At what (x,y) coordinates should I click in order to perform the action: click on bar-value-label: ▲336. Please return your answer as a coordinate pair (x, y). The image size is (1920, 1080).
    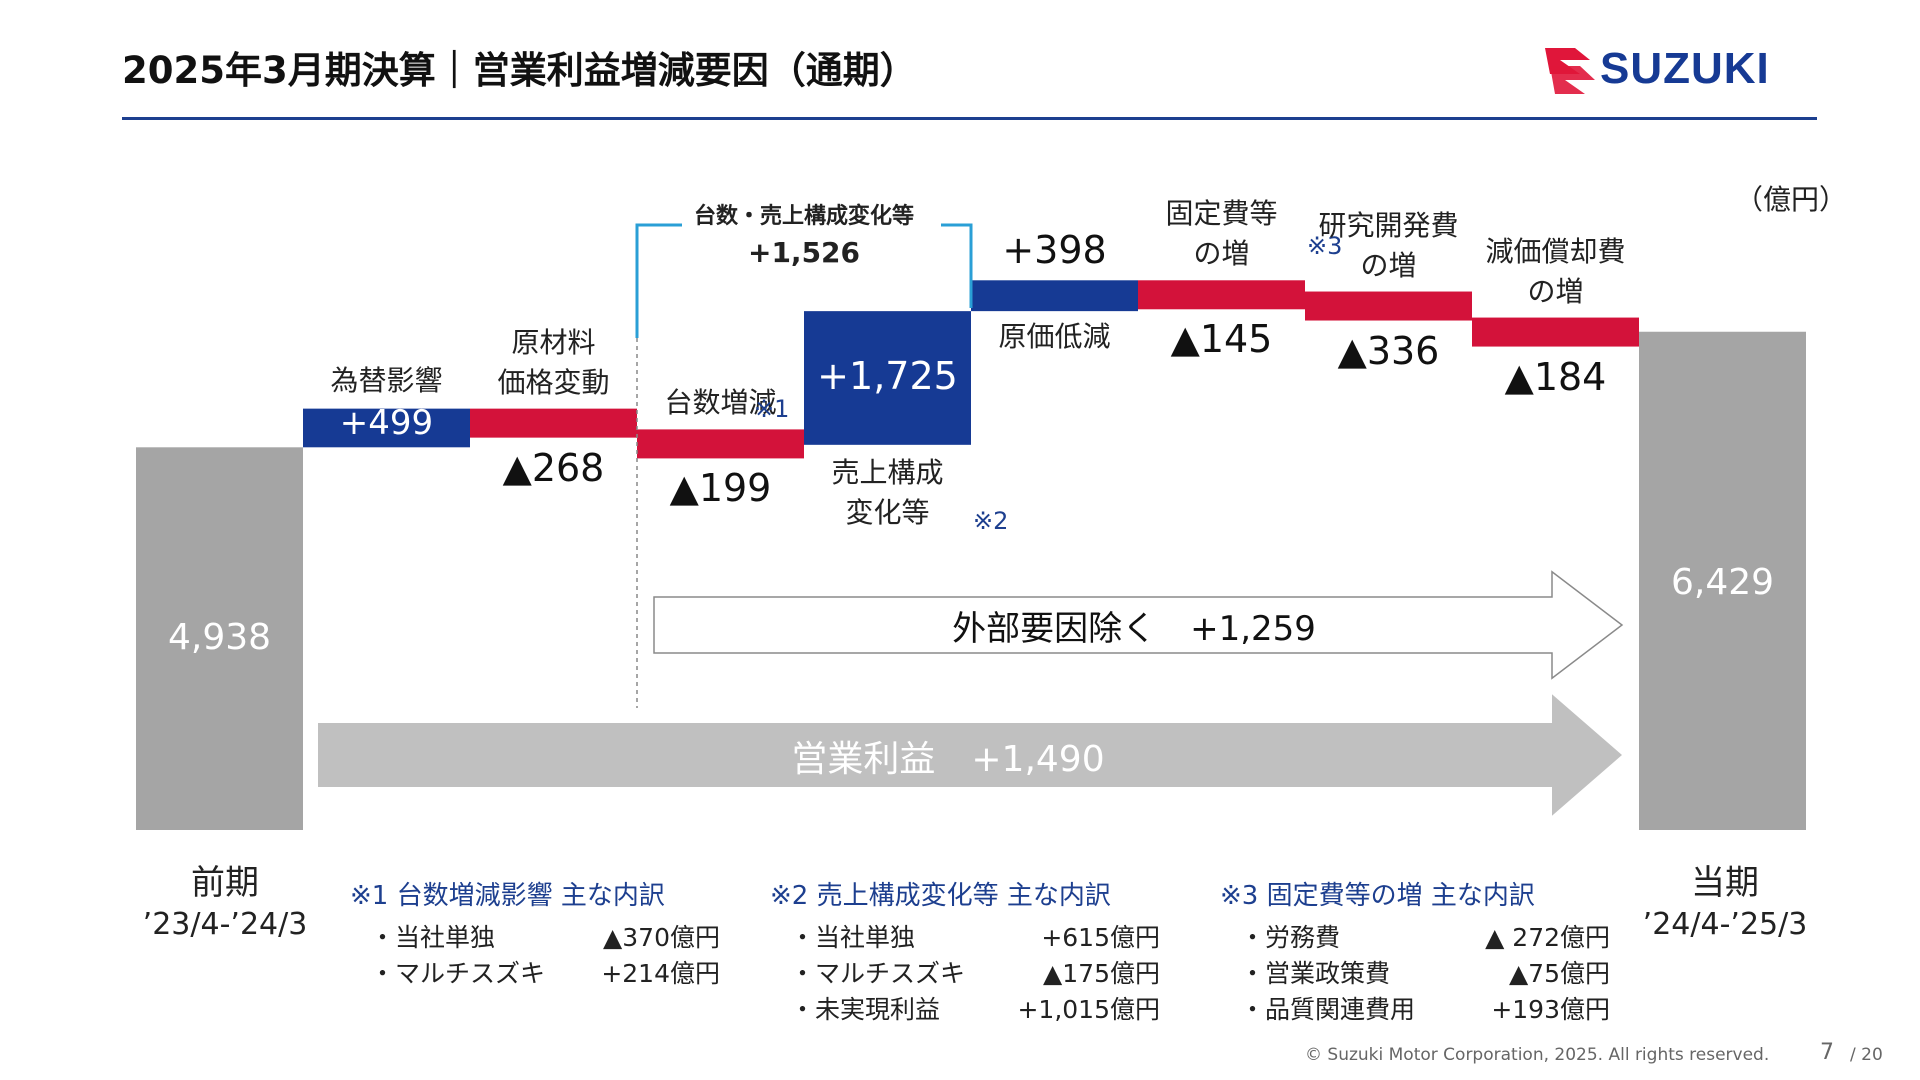
    Looking at the image, I should click on (1388, 350).